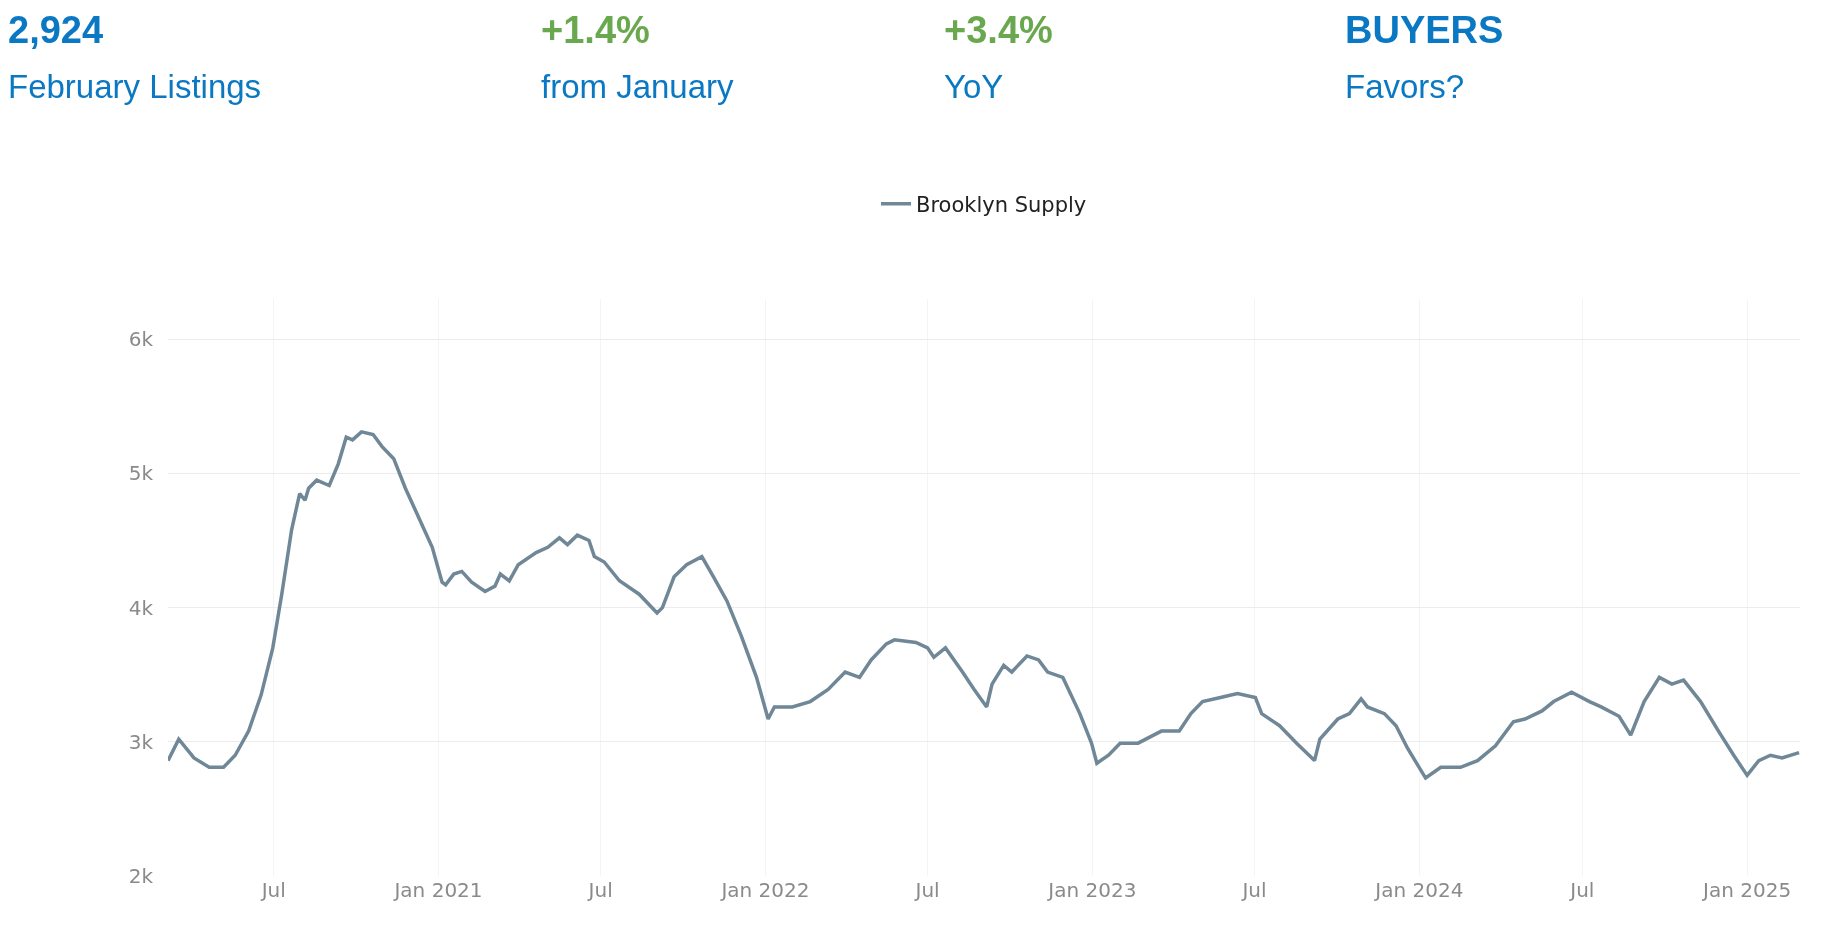 The image size is (1838, 946). Describe the element at coordinates (141, 473) in the screenshot. I see `y-tick-label: 5k` at that location.